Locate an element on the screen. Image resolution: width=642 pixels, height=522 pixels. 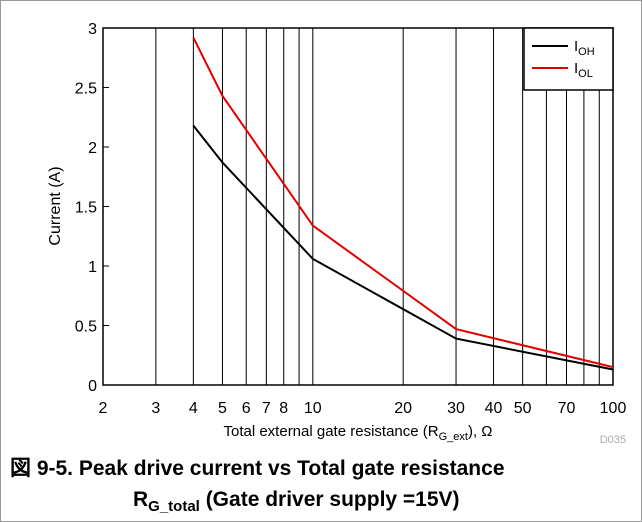
x-label-part: Total external gate resistance (R is located at coordinates (330, 431).